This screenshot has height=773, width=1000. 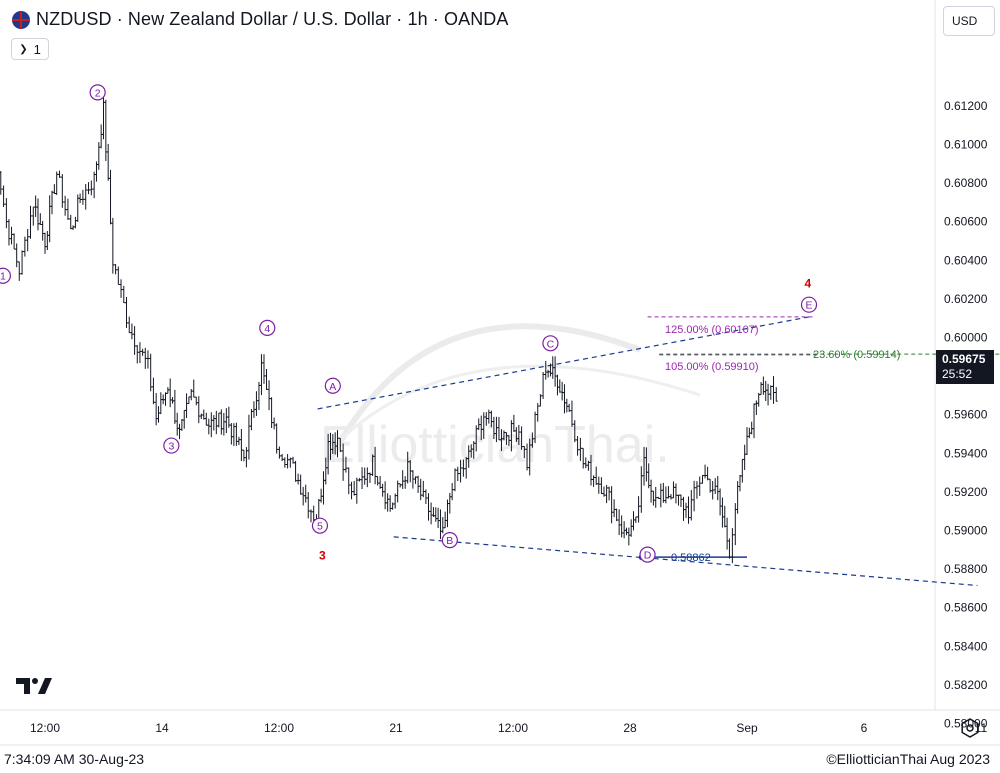 What do you see at coordinates (966, 183) in the screenshot?
I see `price-tick-label: 0.60800` at bounding box center [966, 183].